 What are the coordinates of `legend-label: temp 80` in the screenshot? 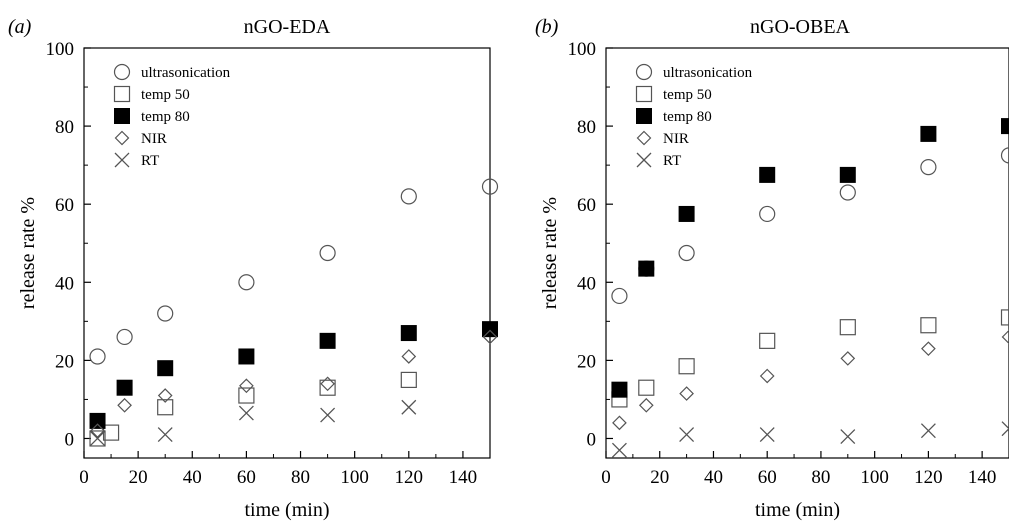 It's located at (165, 117).